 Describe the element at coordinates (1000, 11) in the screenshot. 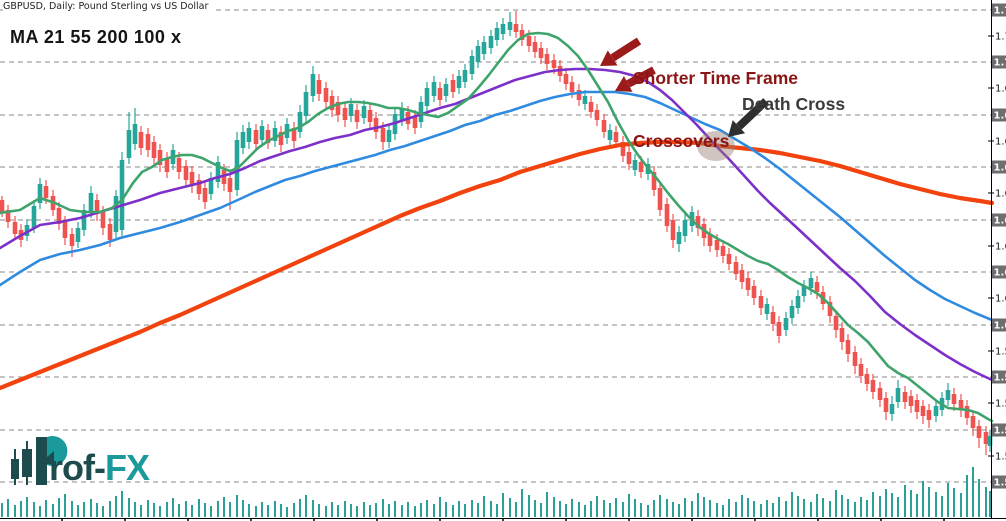

I see `svg-text: 1.7200` at that location.